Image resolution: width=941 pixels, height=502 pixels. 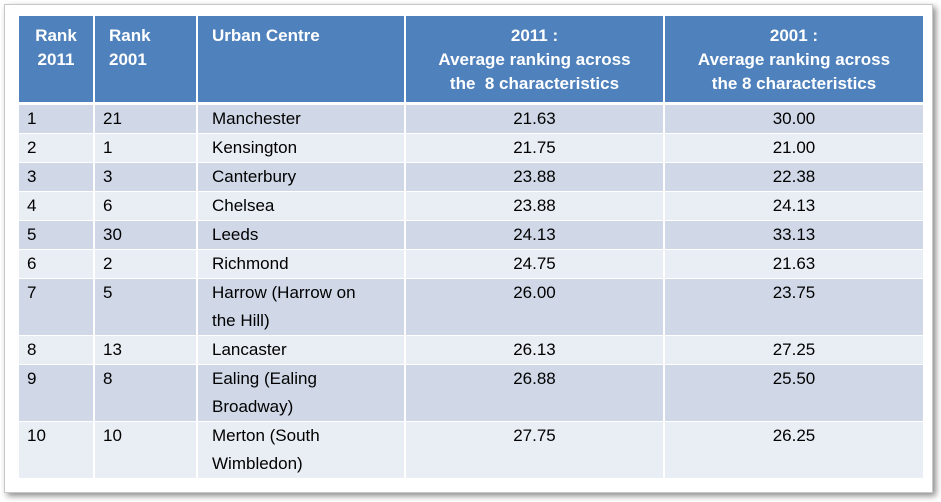 I want to click on table-row: 1 21 Manchester 21.63 30.00, so click(x=471, y=118).